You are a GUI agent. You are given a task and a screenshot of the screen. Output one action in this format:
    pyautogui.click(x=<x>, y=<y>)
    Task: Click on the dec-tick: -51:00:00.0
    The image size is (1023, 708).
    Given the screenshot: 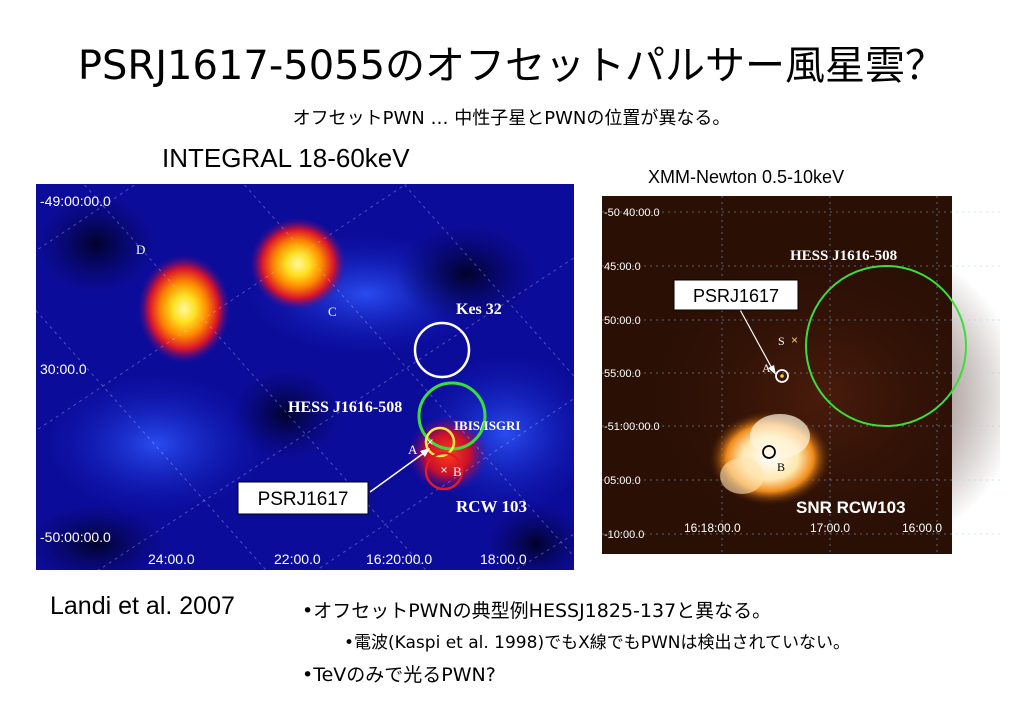 What is the action you would take?
    pyautogui.click(x=632, y=427)
    